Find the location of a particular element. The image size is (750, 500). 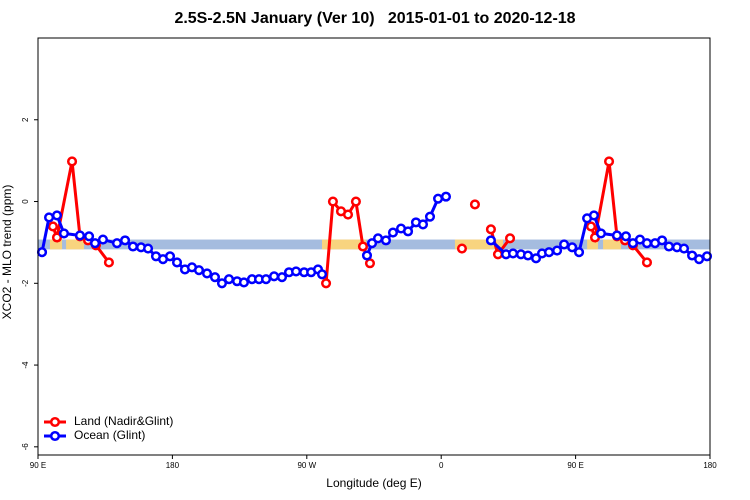

y-tick-label: -2 is located at coordinates (25, 283).